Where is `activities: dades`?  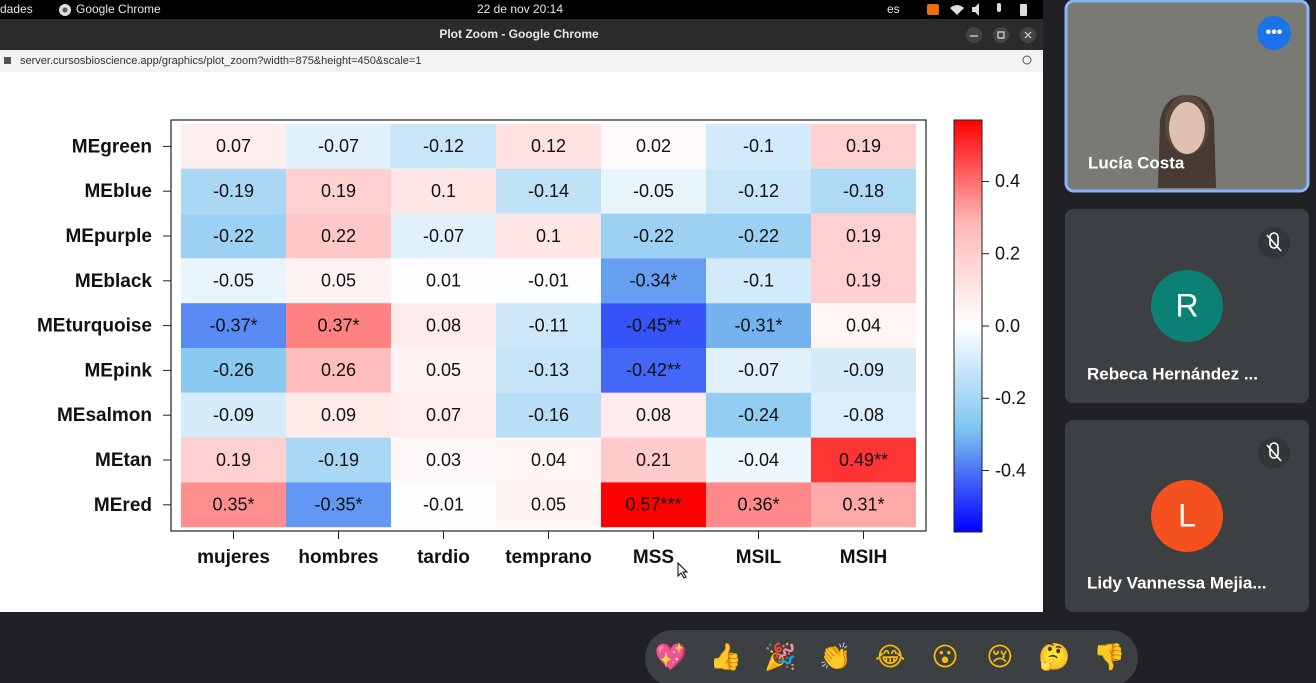 activities: dades is located at coordinates (16, 9).